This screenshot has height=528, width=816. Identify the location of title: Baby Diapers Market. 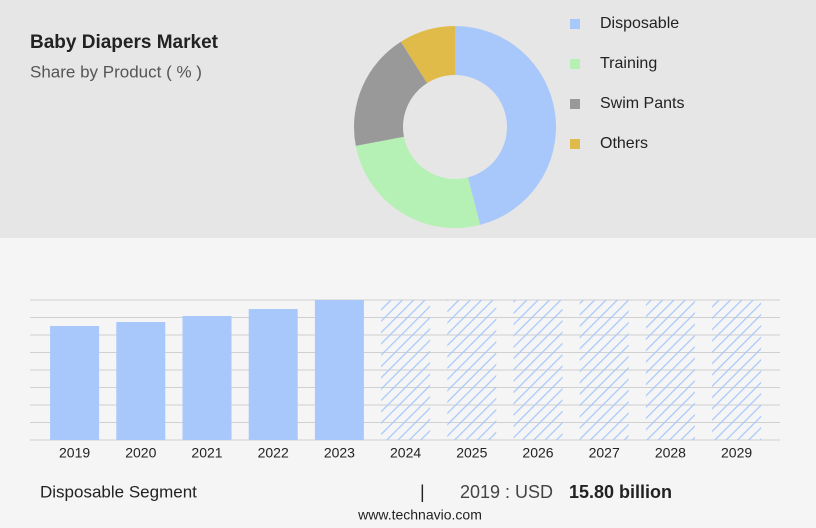
(124, 42).